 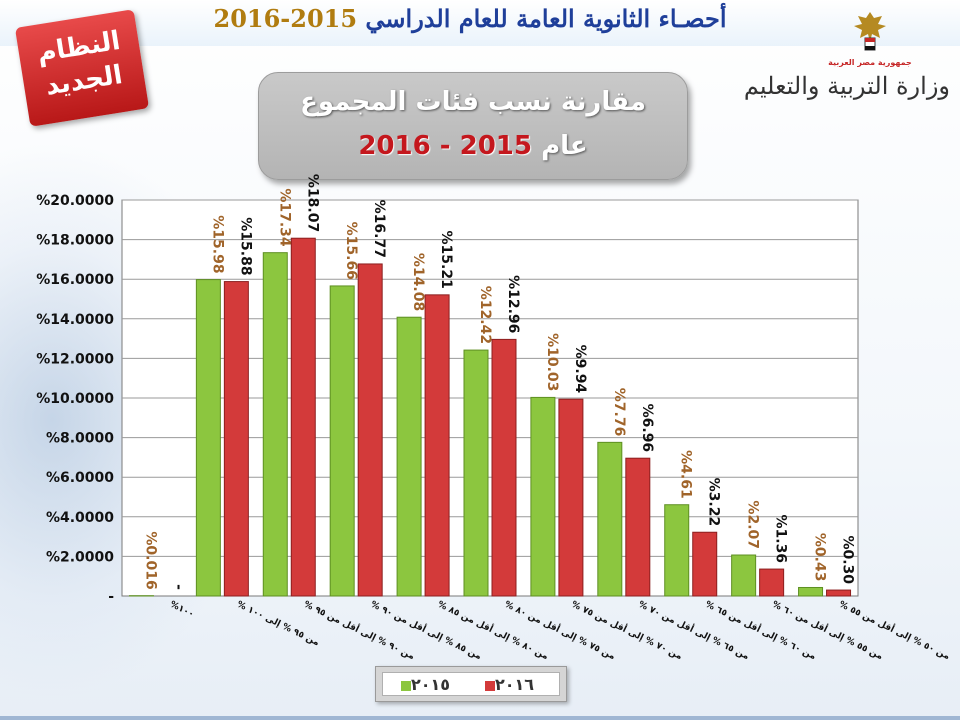 What do you see at coordinates (245, 246) in the screenshot?
I see `data-label-2016: %15.88` at bounding box center [245, 246].